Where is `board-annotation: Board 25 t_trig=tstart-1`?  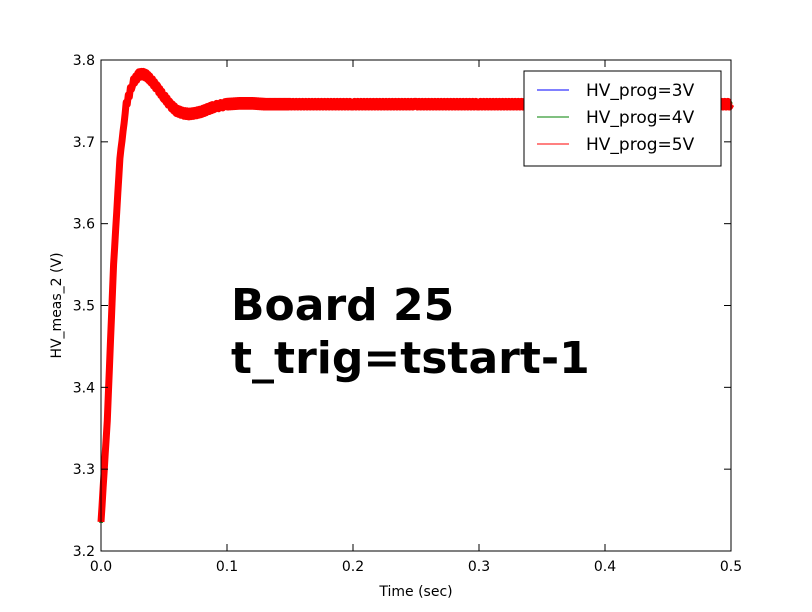
board-annotation: Board 25 t_trig=tstart-1 is located at coordinates (410, 332).